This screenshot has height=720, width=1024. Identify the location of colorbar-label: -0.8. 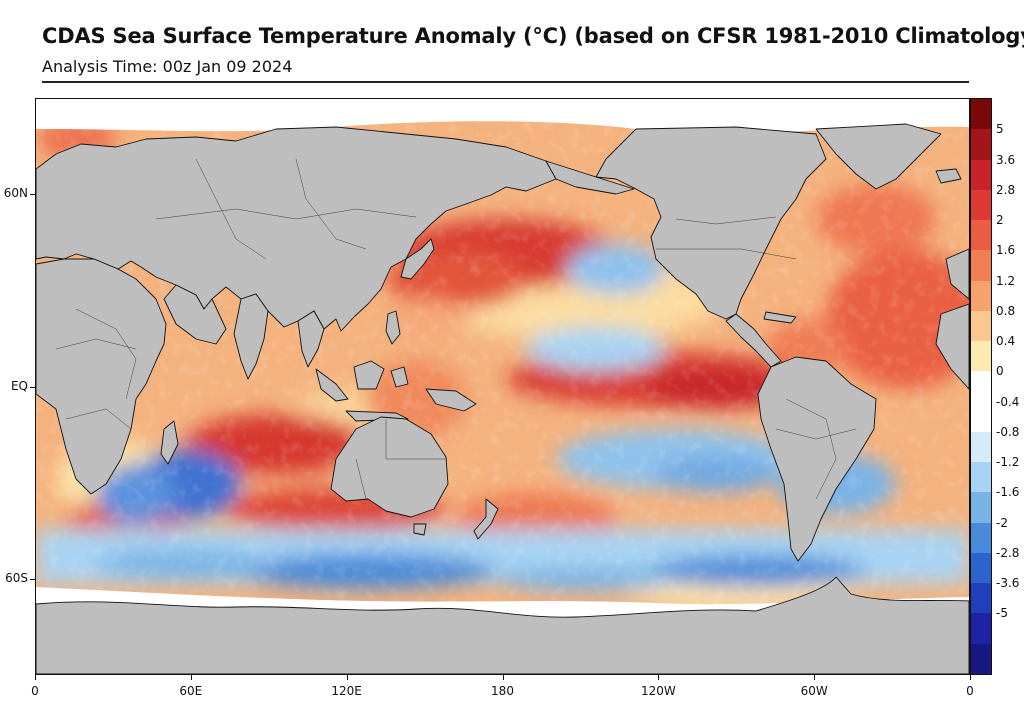
(1008, 431).